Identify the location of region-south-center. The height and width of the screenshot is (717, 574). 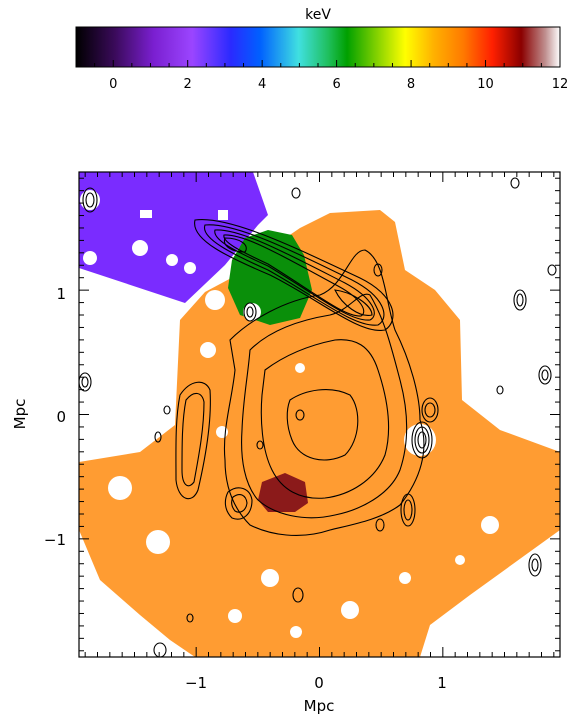
(283, 492).